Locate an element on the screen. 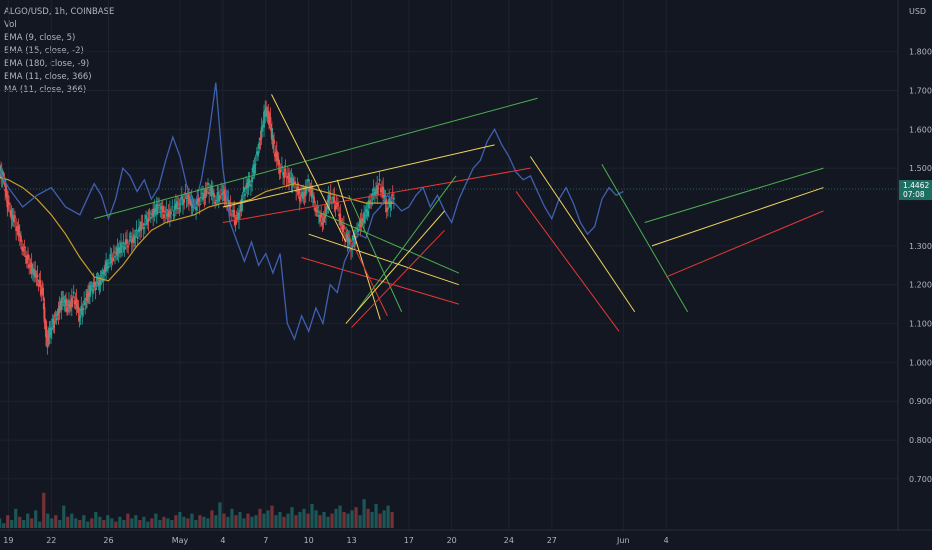 This screenshot has width=932, height=550. symbol-title: ALGO/USD, 1h, COINBASE is located at coordinates (59, 12).